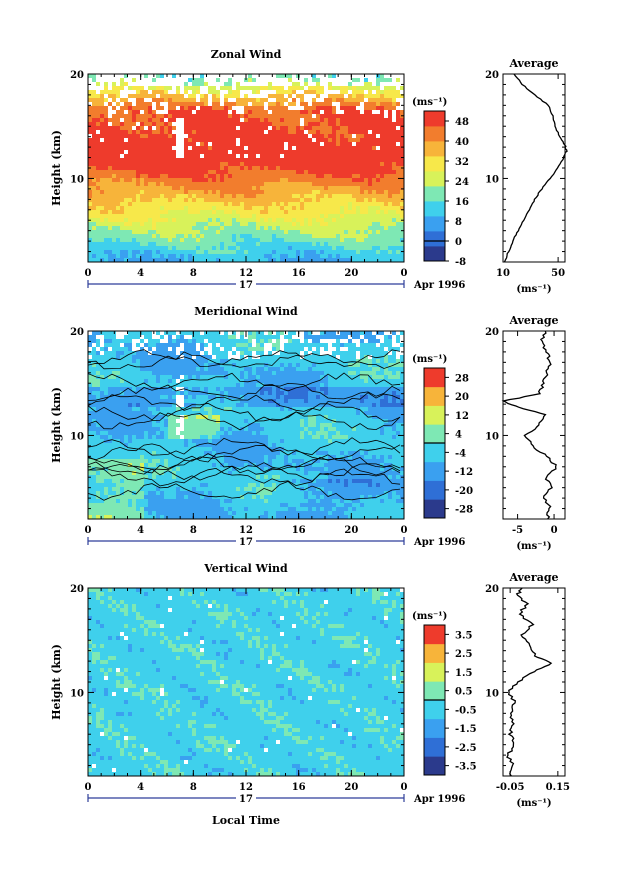 Image resolution: width=623 pixels, height=877 pixels. Describe the element at coordinates (140, 273) in the screenshot. I see `x-tick-label: 4` at that location.